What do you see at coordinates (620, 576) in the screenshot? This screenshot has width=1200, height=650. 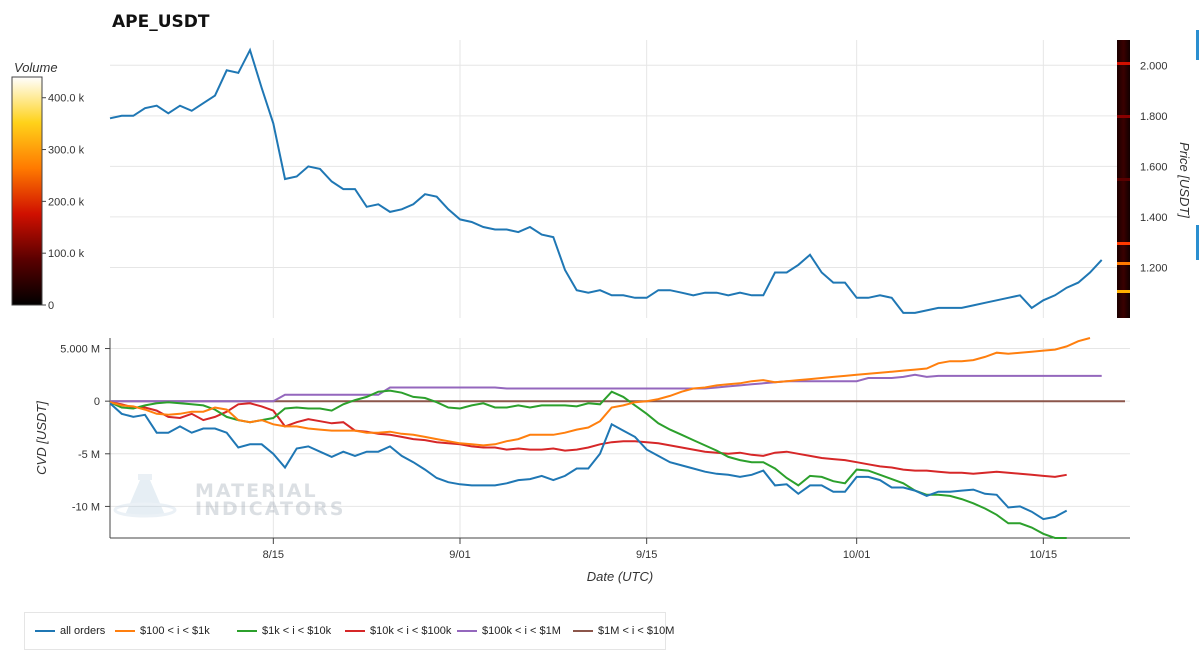 I see `cvd-x-axis-label: Date (UTC)` at bounding box center [620, 576].